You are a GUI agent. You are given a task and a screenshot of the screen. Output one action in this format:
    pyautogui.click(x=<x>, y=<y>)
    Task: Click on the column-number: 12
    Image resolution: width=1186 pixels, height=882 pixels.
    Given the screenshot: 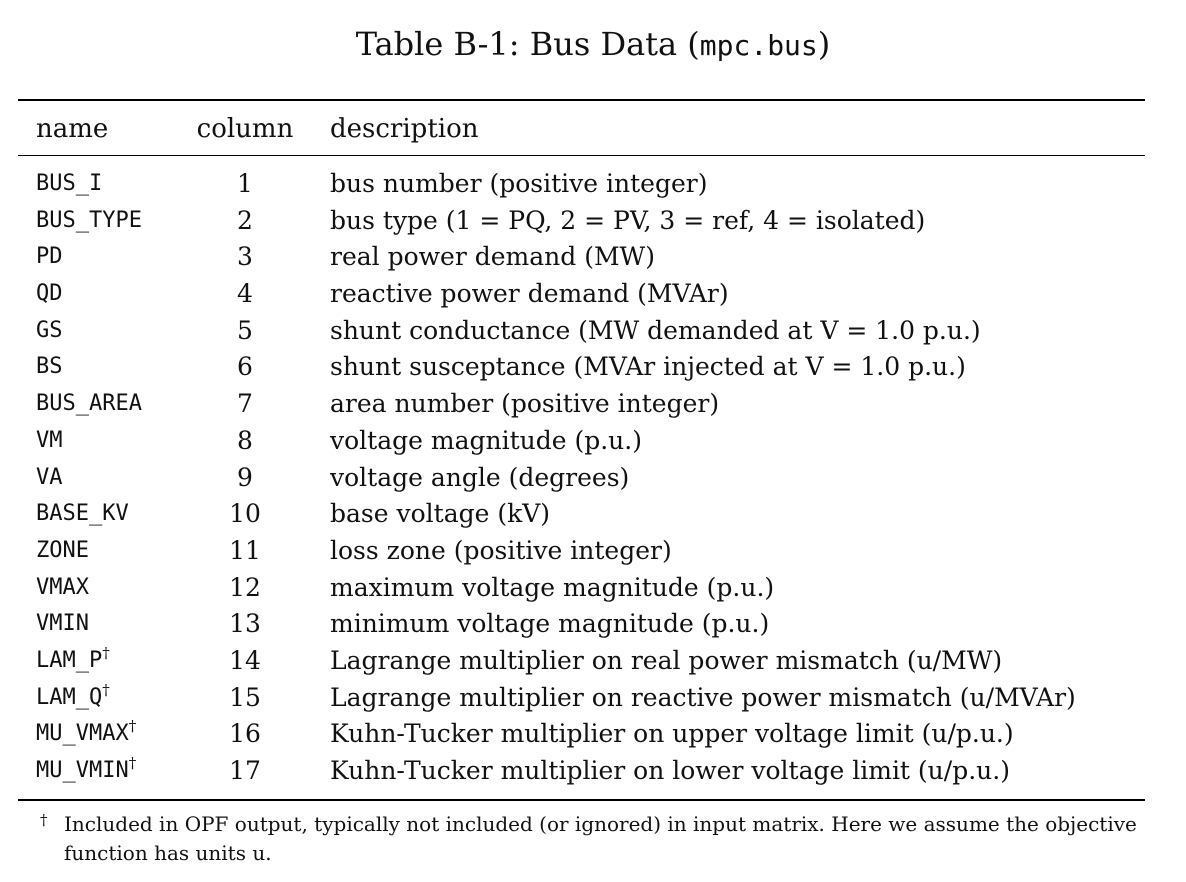 What is the action you would take?
    pyautogui.click(x=245, y=587)
    